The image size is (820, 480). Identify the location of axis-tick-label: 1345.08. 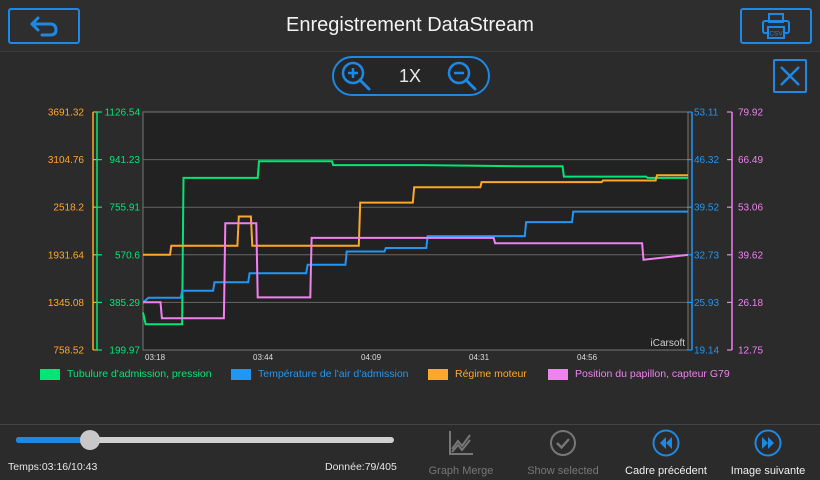
(66, 303).